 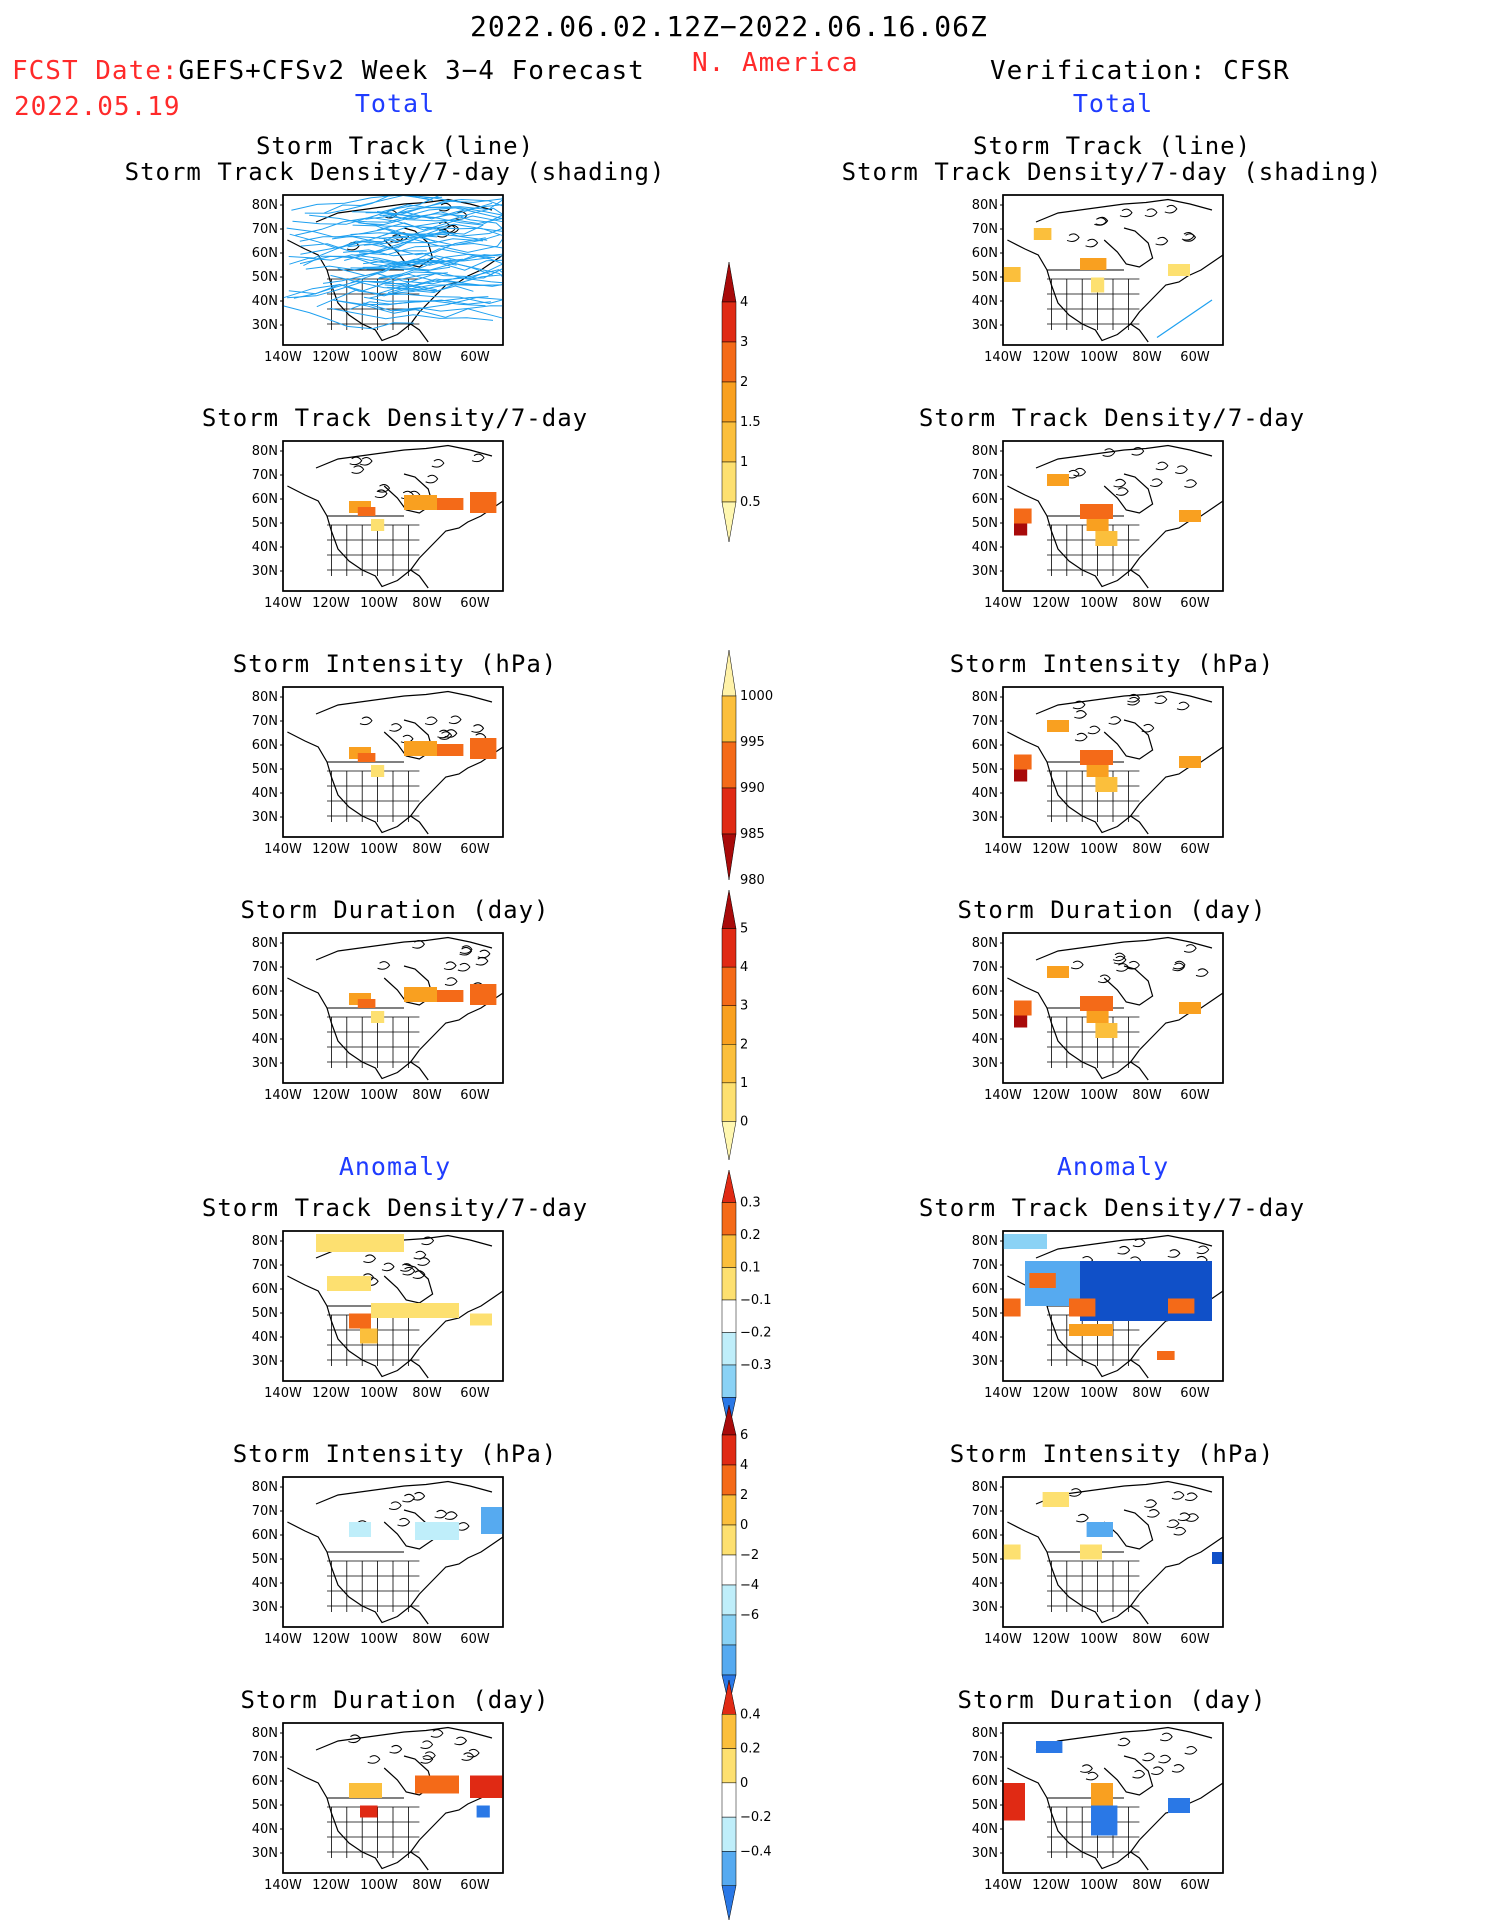 What do you see at coordinates (378, 771) in the screenshot?
I see `map-panel-left-3: 80N 70N 60N 50N 40N 30N 140W 120W 100W 80W 60W` at bounding box center [378, 771].